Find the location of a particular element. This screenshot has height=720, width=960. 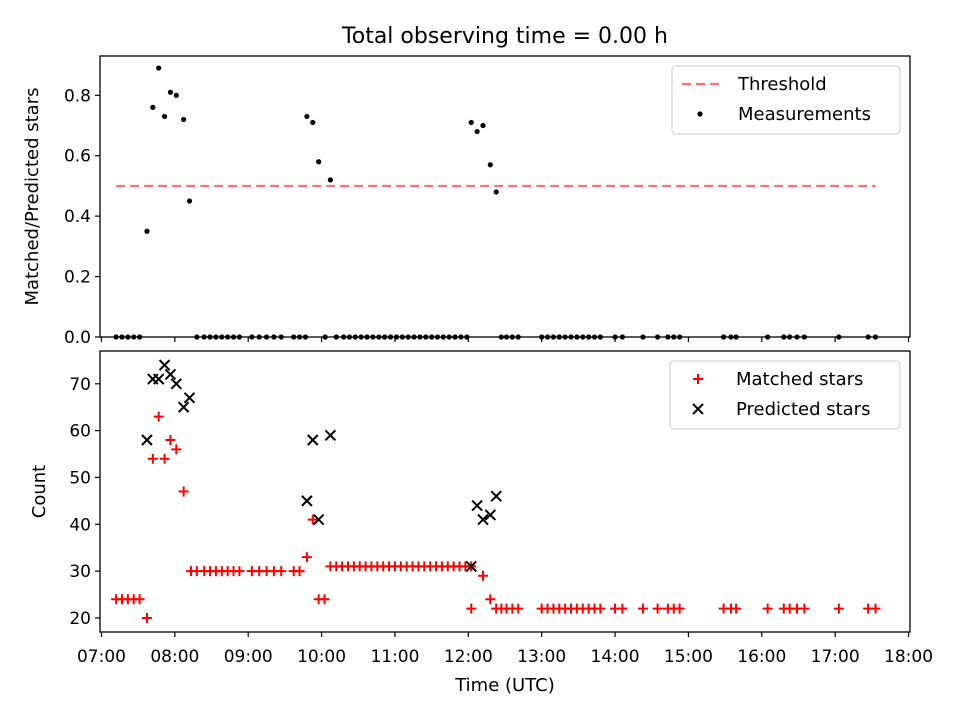

x-tick-label: 07:00 is located at coordinates (101, 657).